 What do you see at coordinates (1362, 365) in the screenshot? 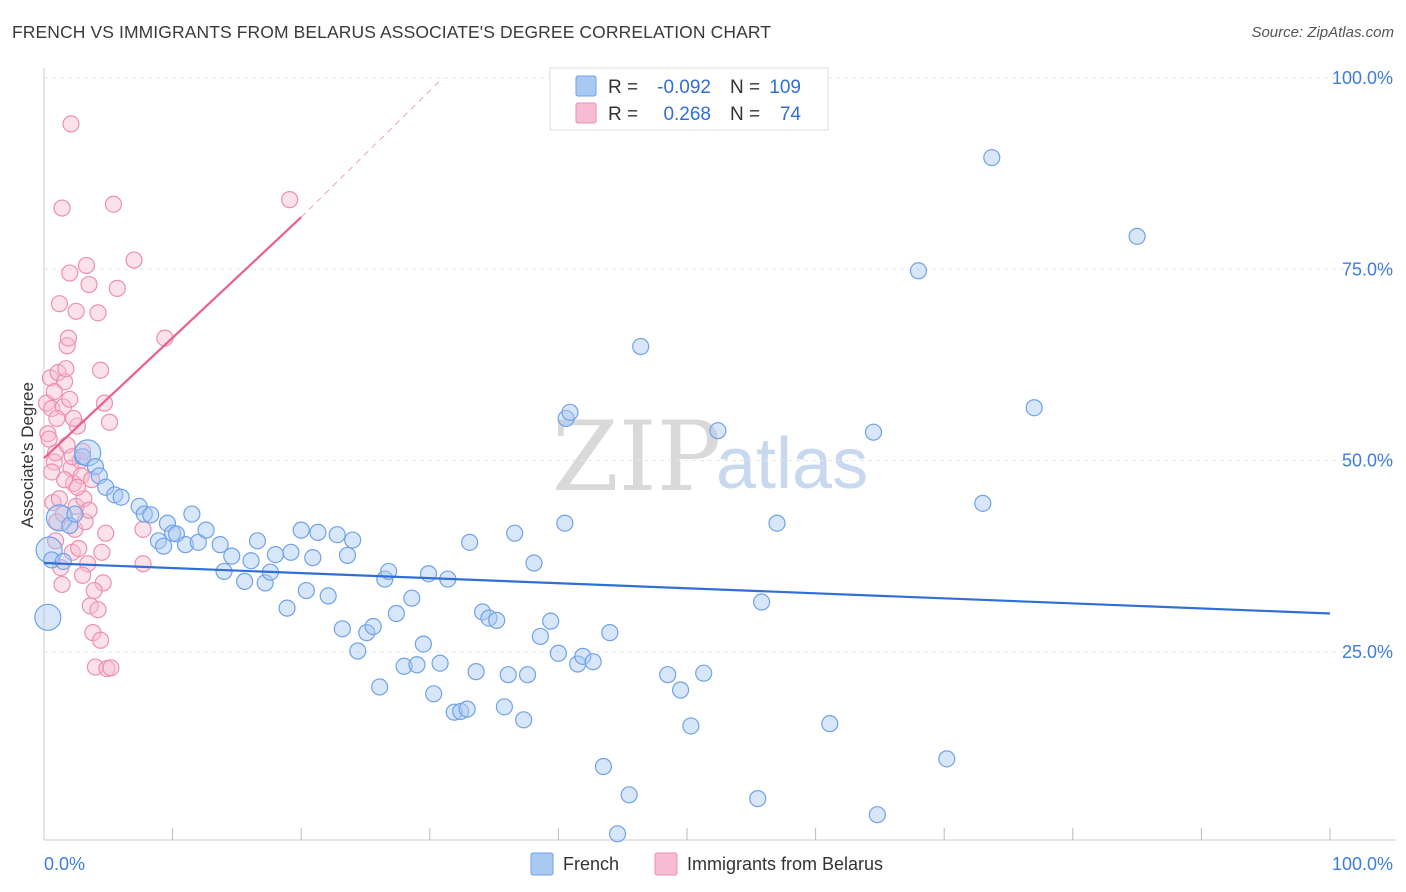
I see `y-tick-labels: 100.0% 75.0% 50.0% 25.0%` at bounding box center [1362, 365].